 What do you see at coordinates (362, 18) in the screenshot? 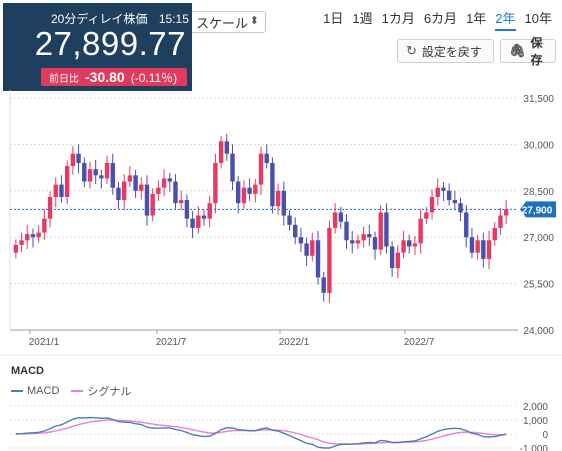
I see `period-tab-1: 1週` at bounding box center [362, 18].